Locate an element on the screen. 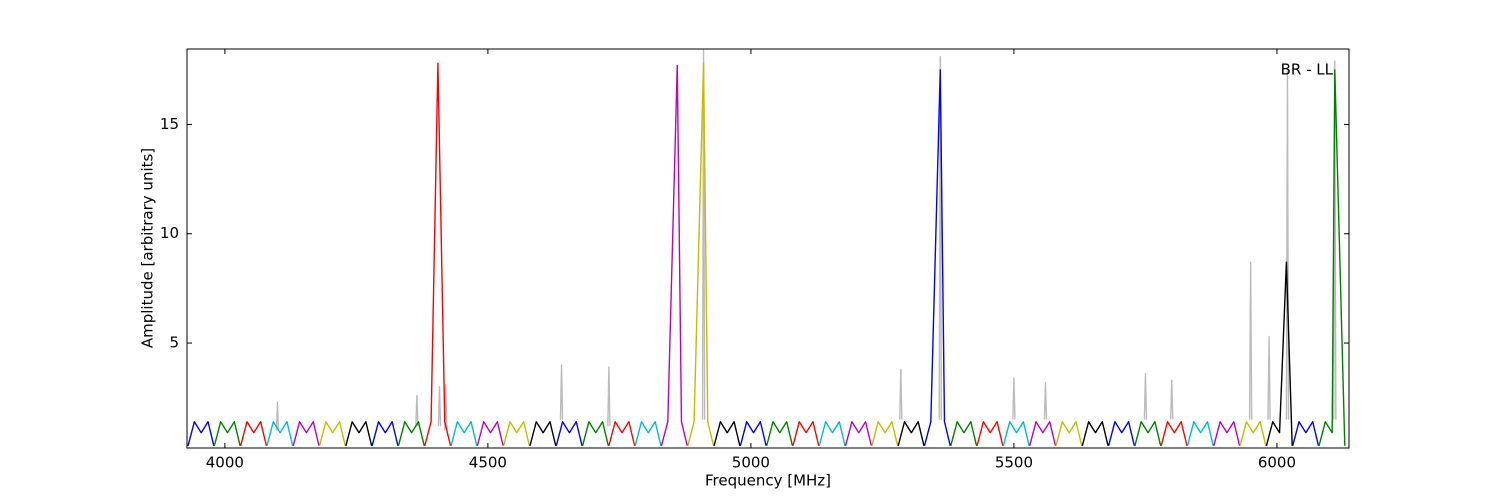 Image resolution: width=1500 pixels, height=500 pixels. x-axis-label: Frequency [MHz] is located at coordinates (768, 481).